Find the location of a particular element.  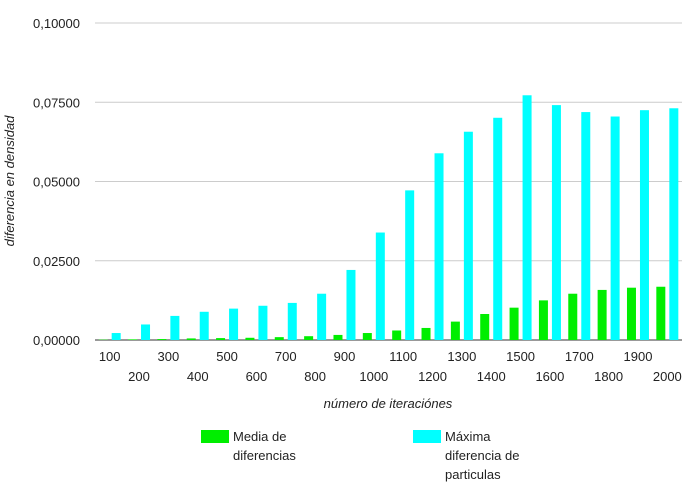

x-tick-label: 1900 is located at coordinates (638, 356).